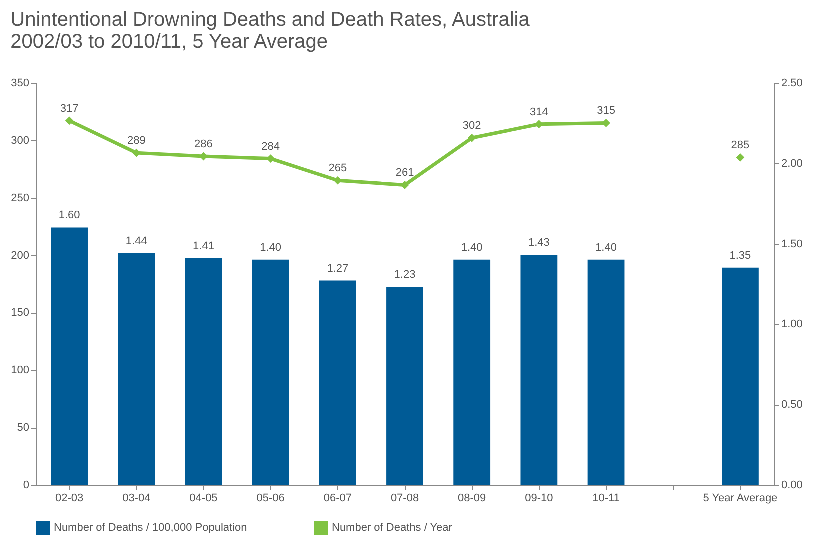  Describe the element at coordinates (405, 173) in the screenshot. I see `data-label: 261` at that location.